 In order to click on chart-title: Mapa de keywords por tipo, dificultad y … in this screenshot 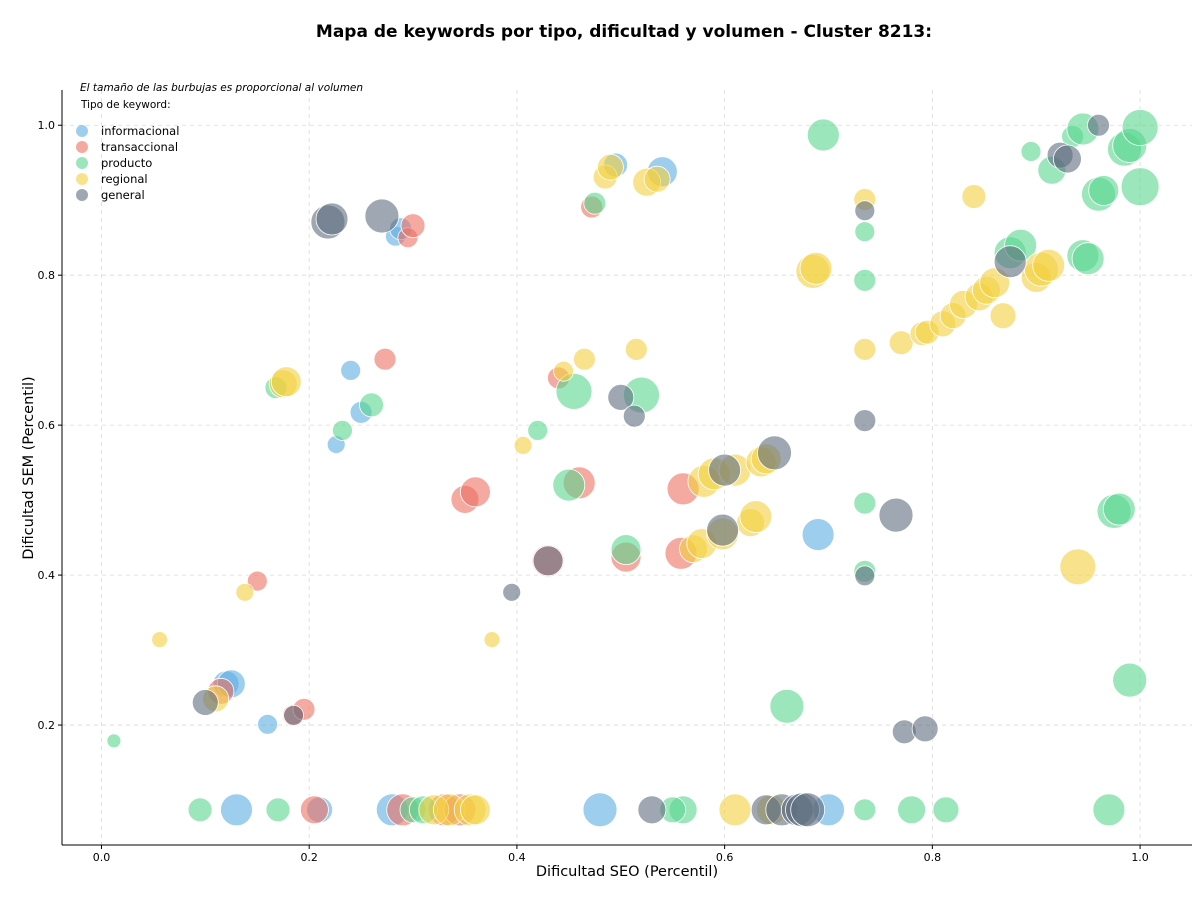, I will do `click(624, 32)`.